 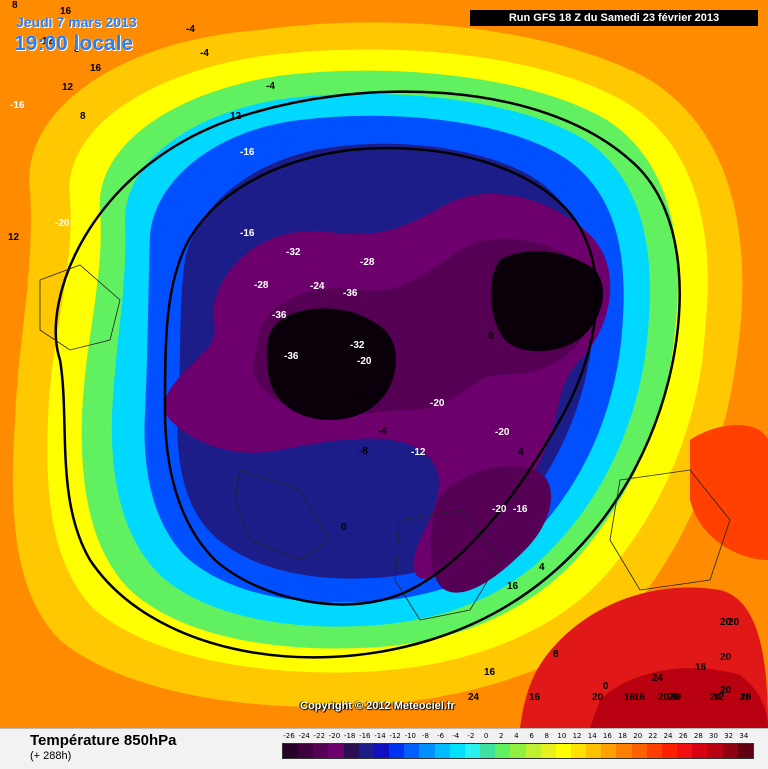 I want to click on scale-tick-label: -24, so click(x=304, y=736).